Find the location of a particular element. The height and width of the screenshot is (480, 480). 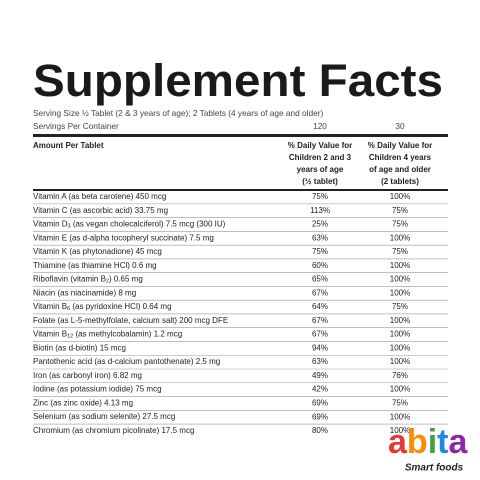

logo-letter: t is located at coordinates (442, 442).